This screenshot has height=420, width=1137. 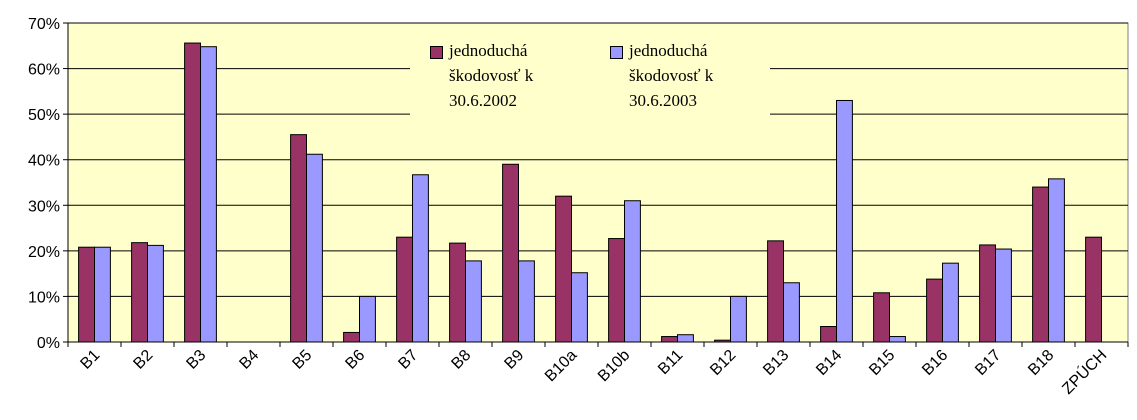 What do you see at coordinates (514, 360) in the screenshot?
I see `x-tick-label: B9` at bounding box center [514, 360].